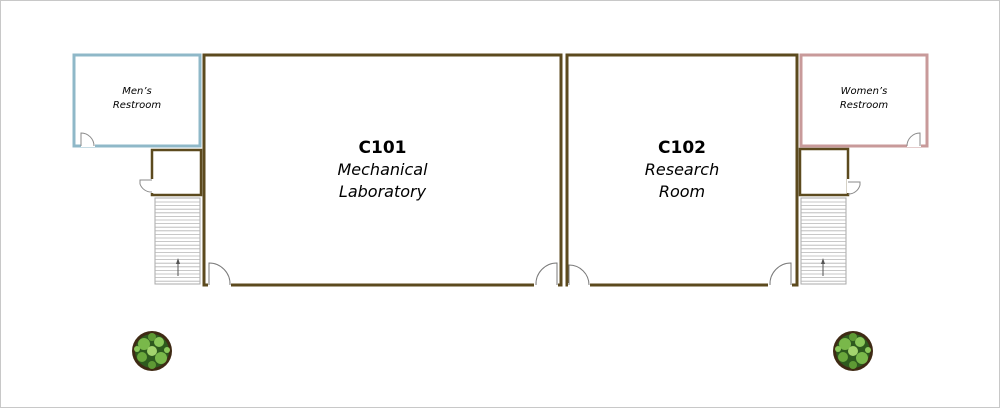  Describe the element at coordinates (137, 105) in the screenshot. I see `mens-restroom-line2: Restroom` at that location.